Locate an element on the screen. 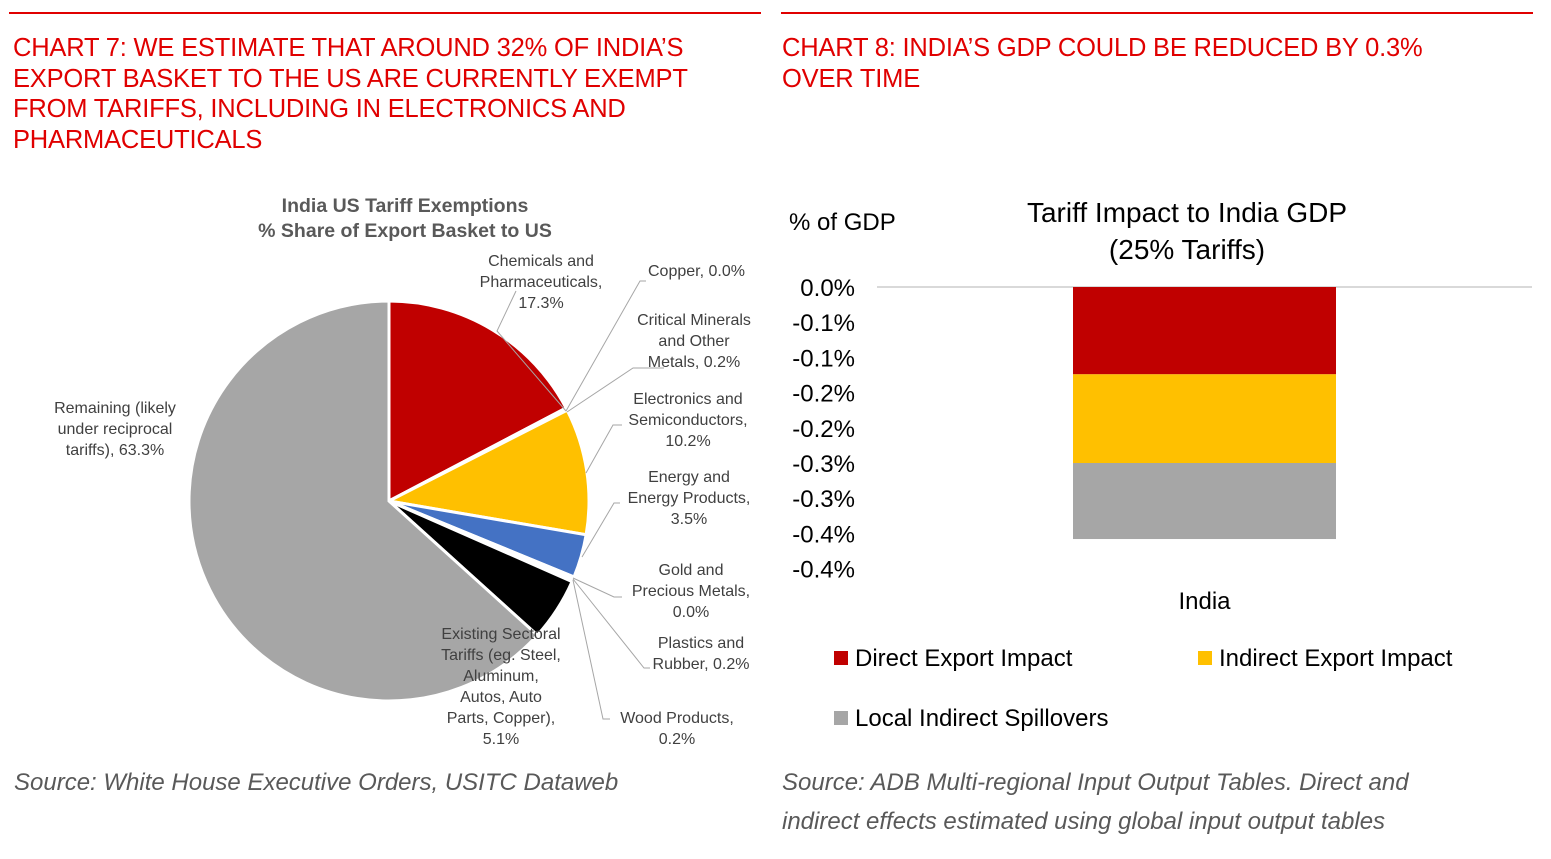  legend-item-indirect-export-impact: Indirect Export Impact is located at coordinates (1325, 658).